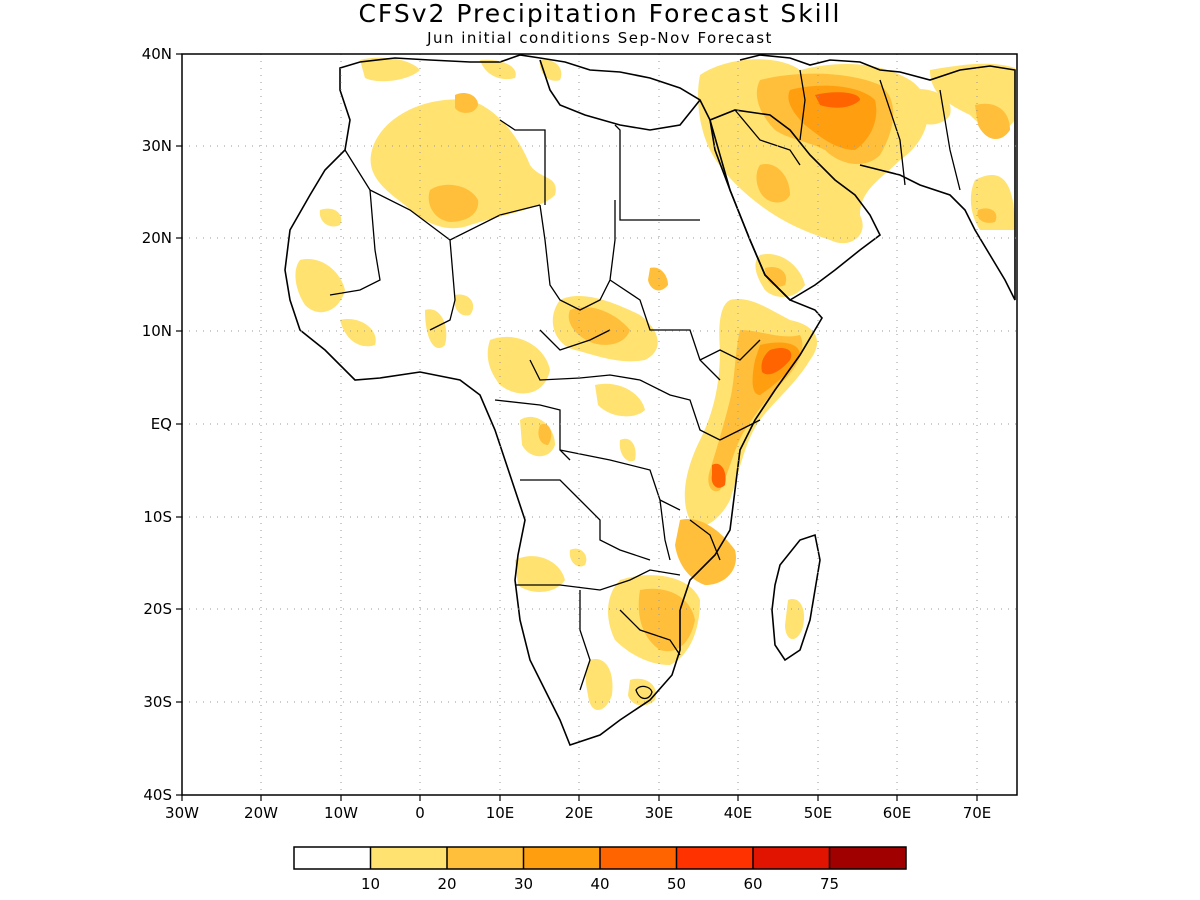 This screenshot has height=900, width=1200. Describe the element at coordinates (179, 424) in the screenshot. I see `lat-ticks` at that location.